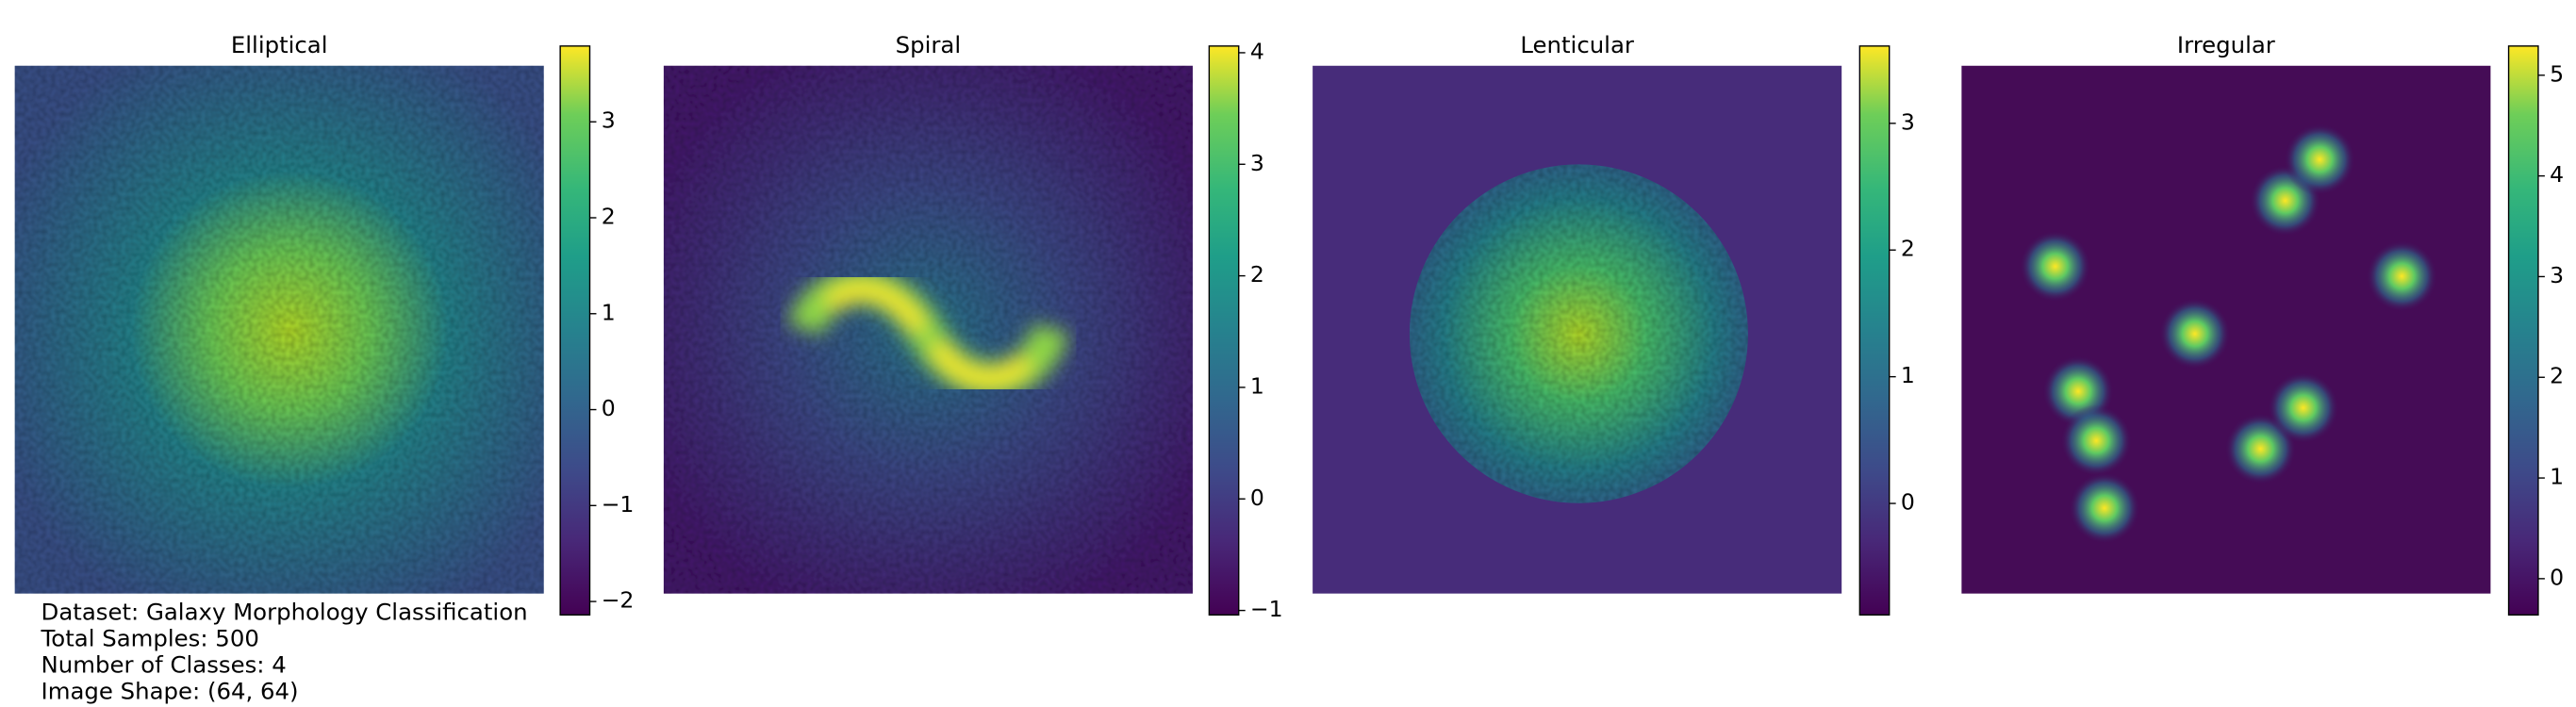  I want to click on colorbar-tick-label: 5, so click(2557, 73).